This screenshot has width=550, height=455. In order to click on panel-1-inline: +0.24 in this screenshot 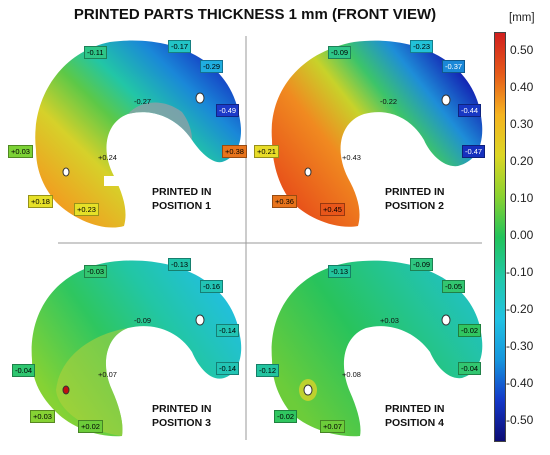, I will do `click(107, 157)`.